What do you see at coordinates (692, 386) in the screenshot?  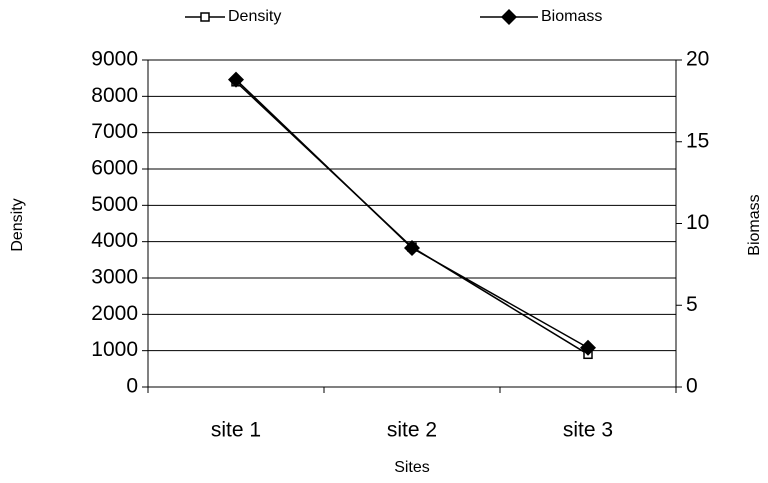 I see `y2-tick-label: 0` at bounding box center [692, 386].